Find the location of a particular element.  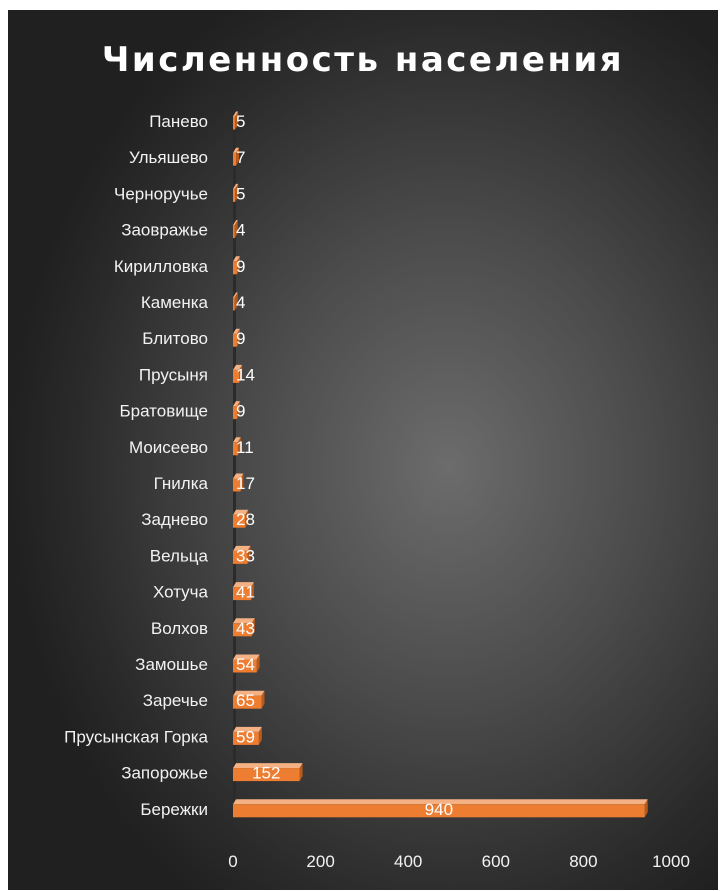

data-label: 28 is located at coordinates (245, 519).